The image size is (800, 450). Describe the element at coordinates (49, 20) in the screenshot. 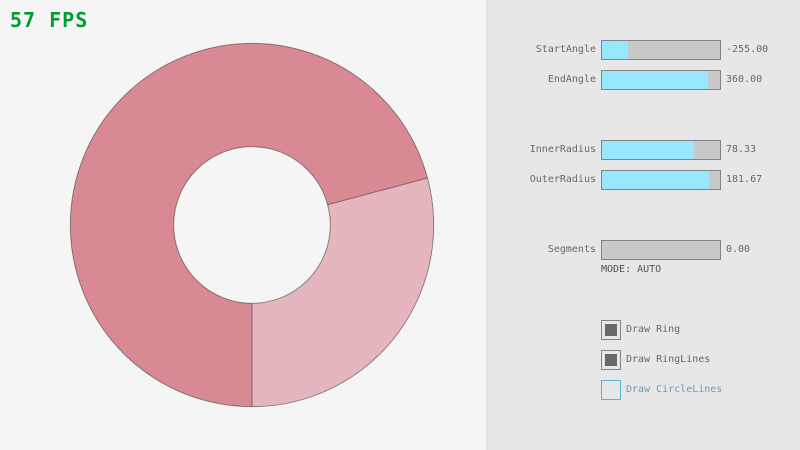

I see `fps-counter: 57 FPS` at that location.